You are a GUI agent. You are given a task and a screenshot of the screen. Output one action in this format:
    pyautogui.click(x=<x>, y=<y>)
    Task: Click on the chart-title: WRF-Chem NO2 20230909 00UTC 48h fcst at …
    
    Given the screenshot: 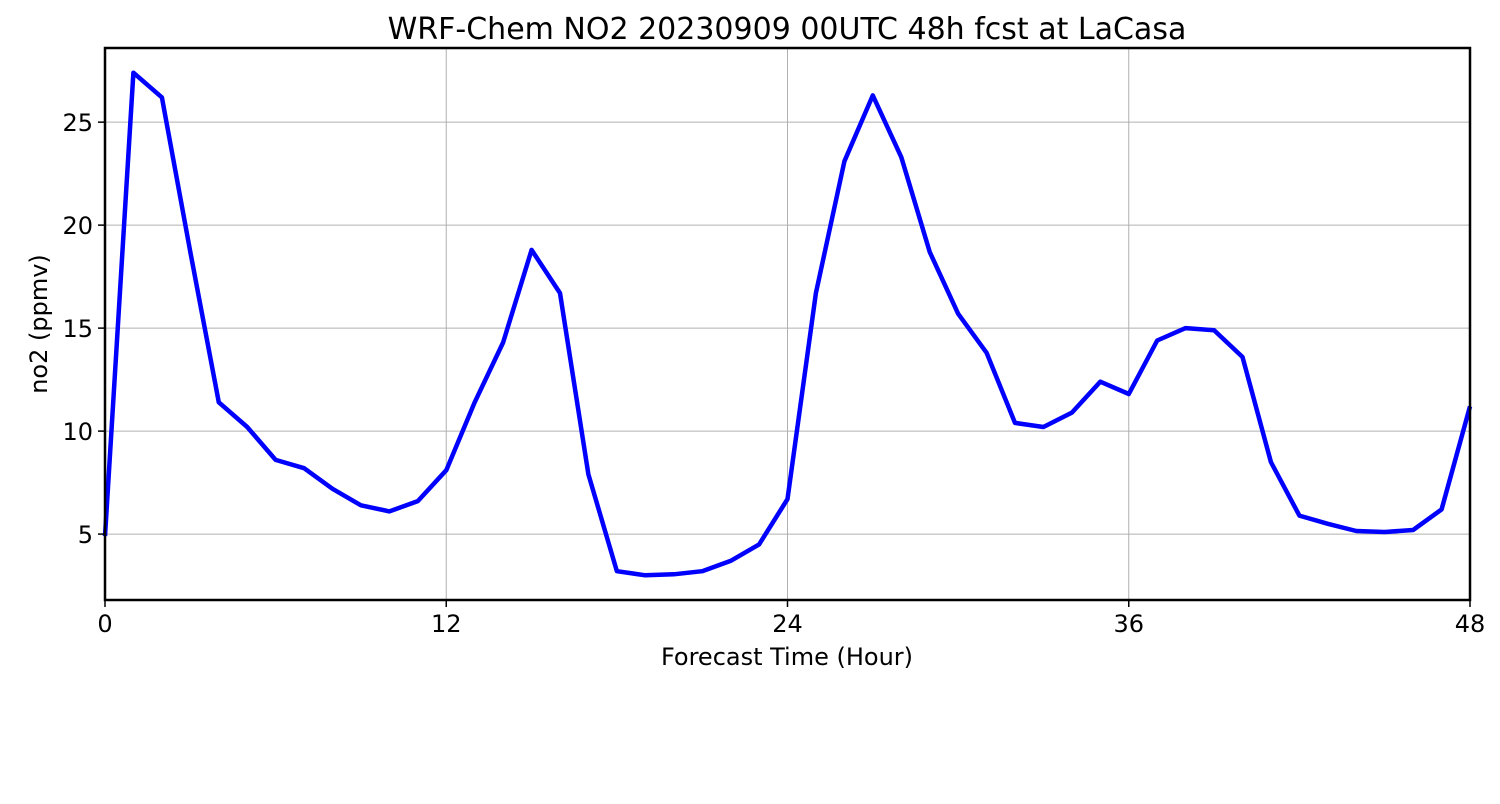 What is the action you would take?
    pyautogui.click(x=787, y=29)
    